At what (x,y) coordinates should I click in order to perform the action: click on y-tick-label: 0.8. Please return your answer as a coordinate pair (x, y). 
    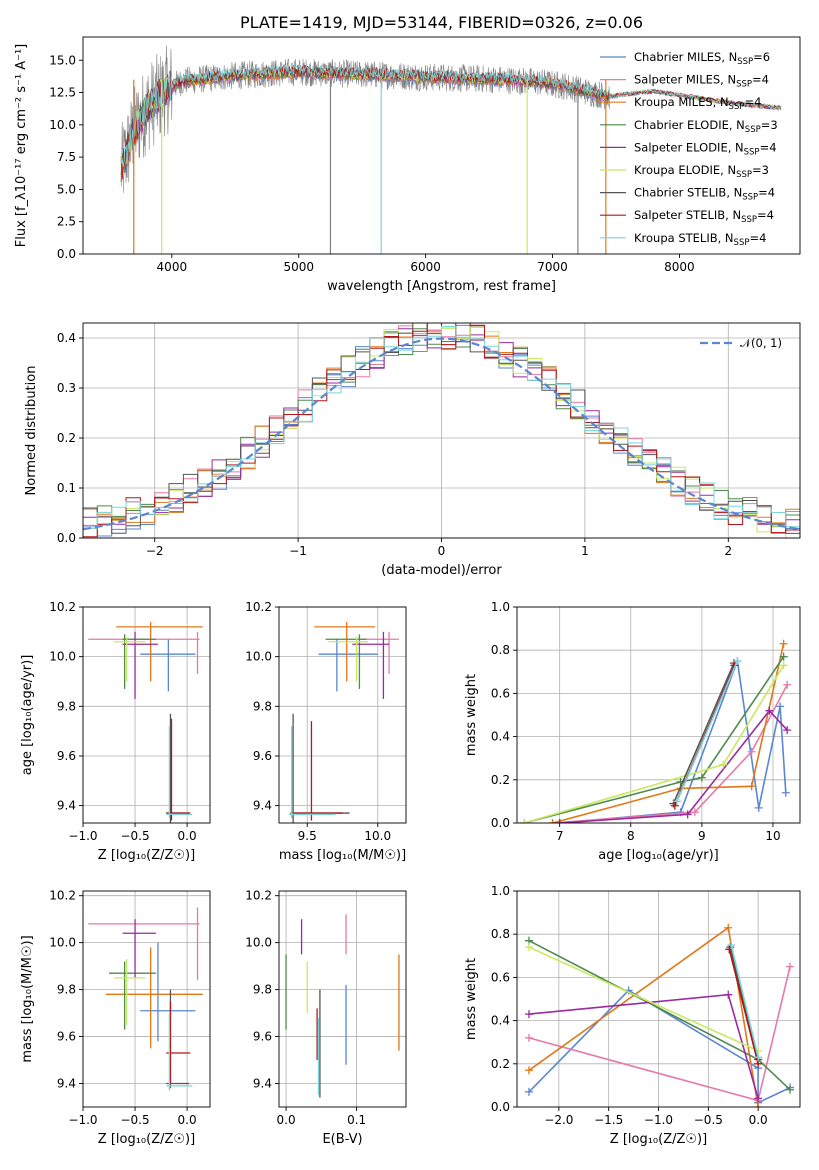
    Looking at the image, I should click on (500, 650).